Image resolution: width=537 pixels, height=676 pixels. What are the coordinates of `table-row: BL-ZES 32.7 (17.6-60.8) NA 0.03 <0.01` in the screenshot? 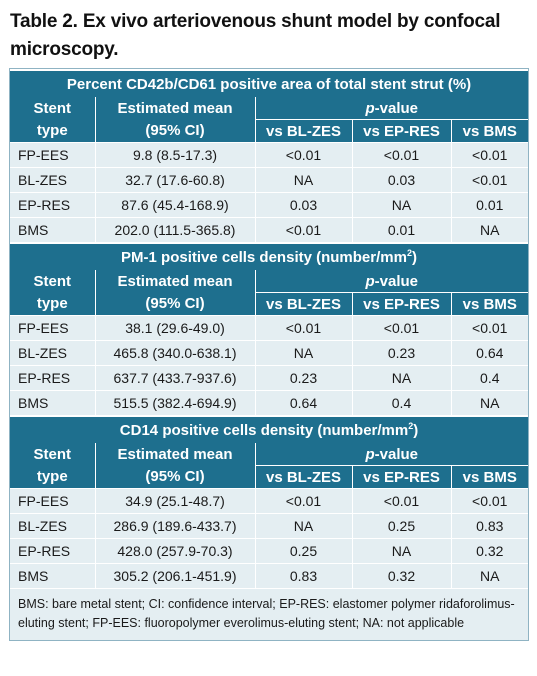 It's located at (269, 180).